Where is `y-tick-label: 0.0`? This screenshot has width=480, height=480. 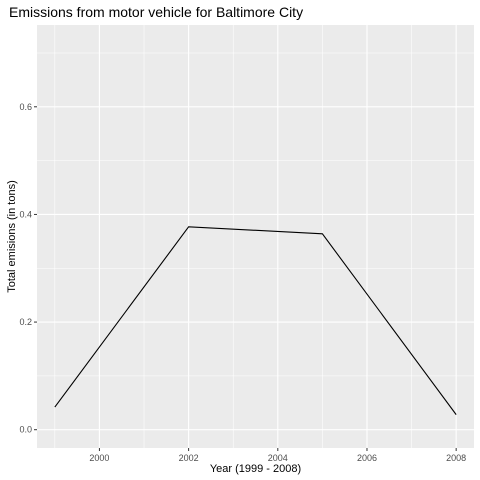
y-tick-label: 0.0 is located at coordinates (25, 430).